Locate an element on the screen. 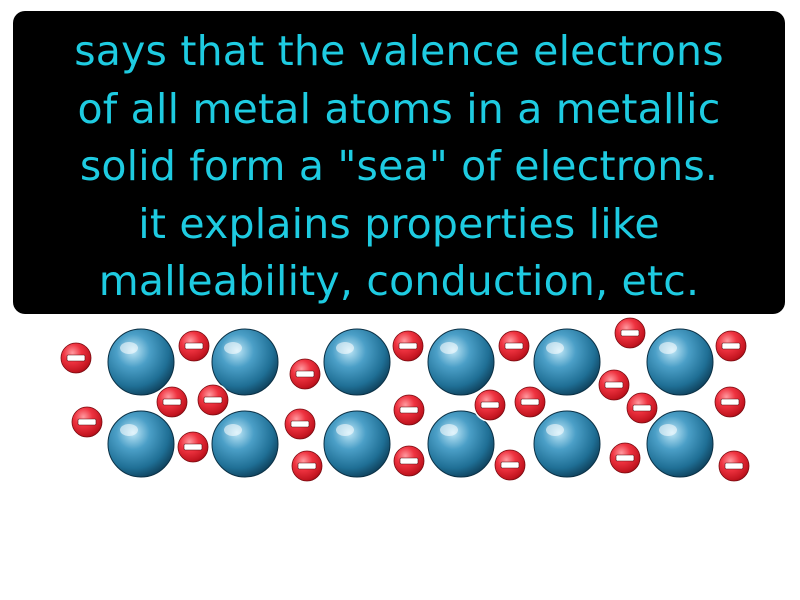 Image resolution: width=800 pixels, height=600 pixels. definition-line-4: it explains properties like is located at coordinates (399, 223).